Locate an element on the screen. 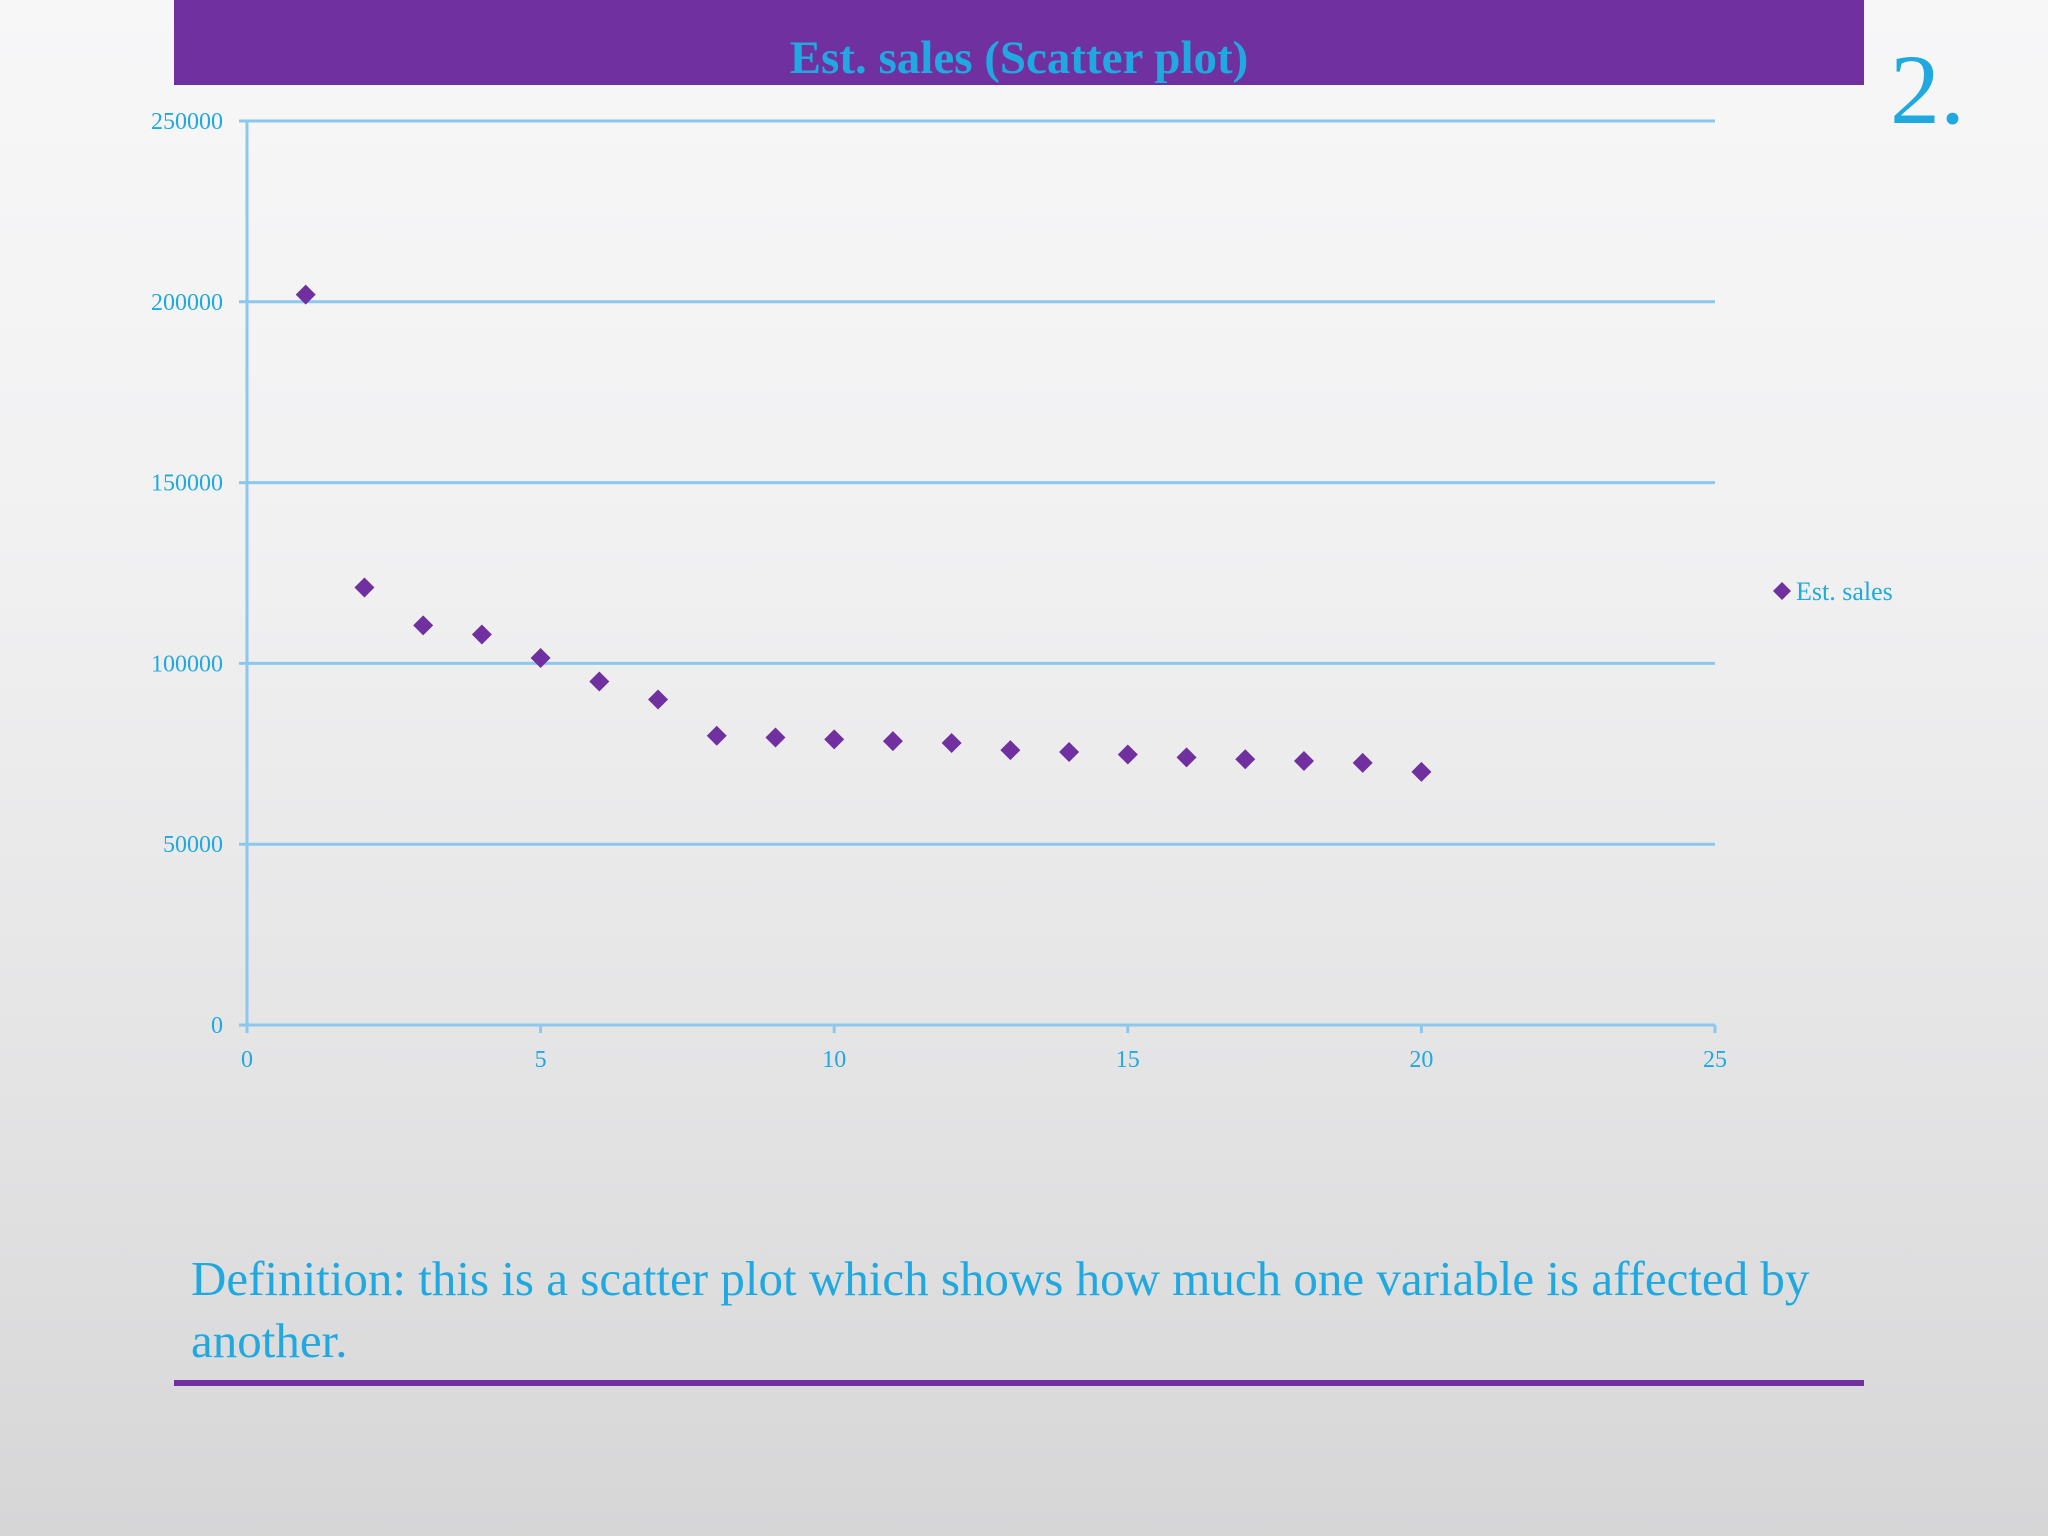  x-tick-label: 20 is located at coordinates (1421, 1060).